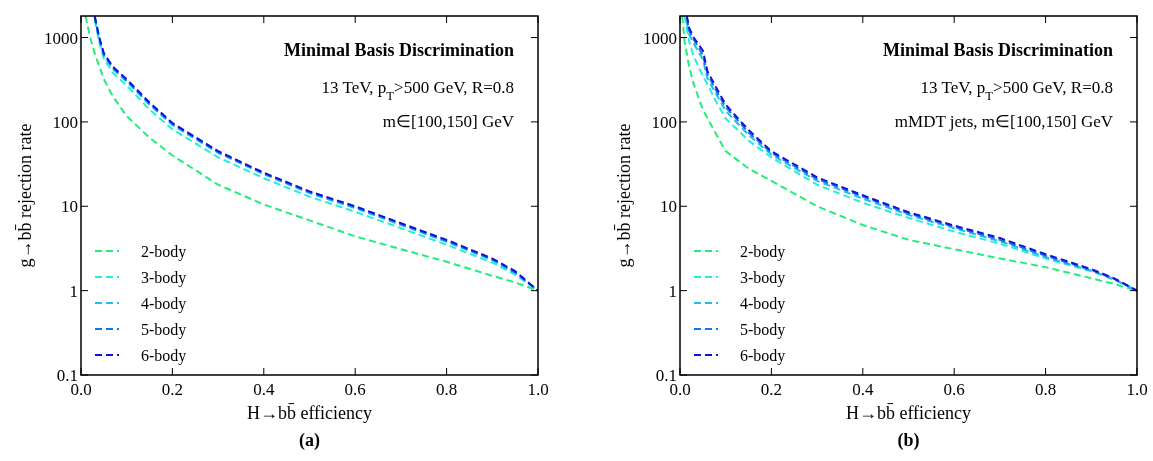 The image size is (1153, 461). What do you see at coordinates (309, 440) in the screenshot?
I see `text: (a)` at bounding box center [309, 440].